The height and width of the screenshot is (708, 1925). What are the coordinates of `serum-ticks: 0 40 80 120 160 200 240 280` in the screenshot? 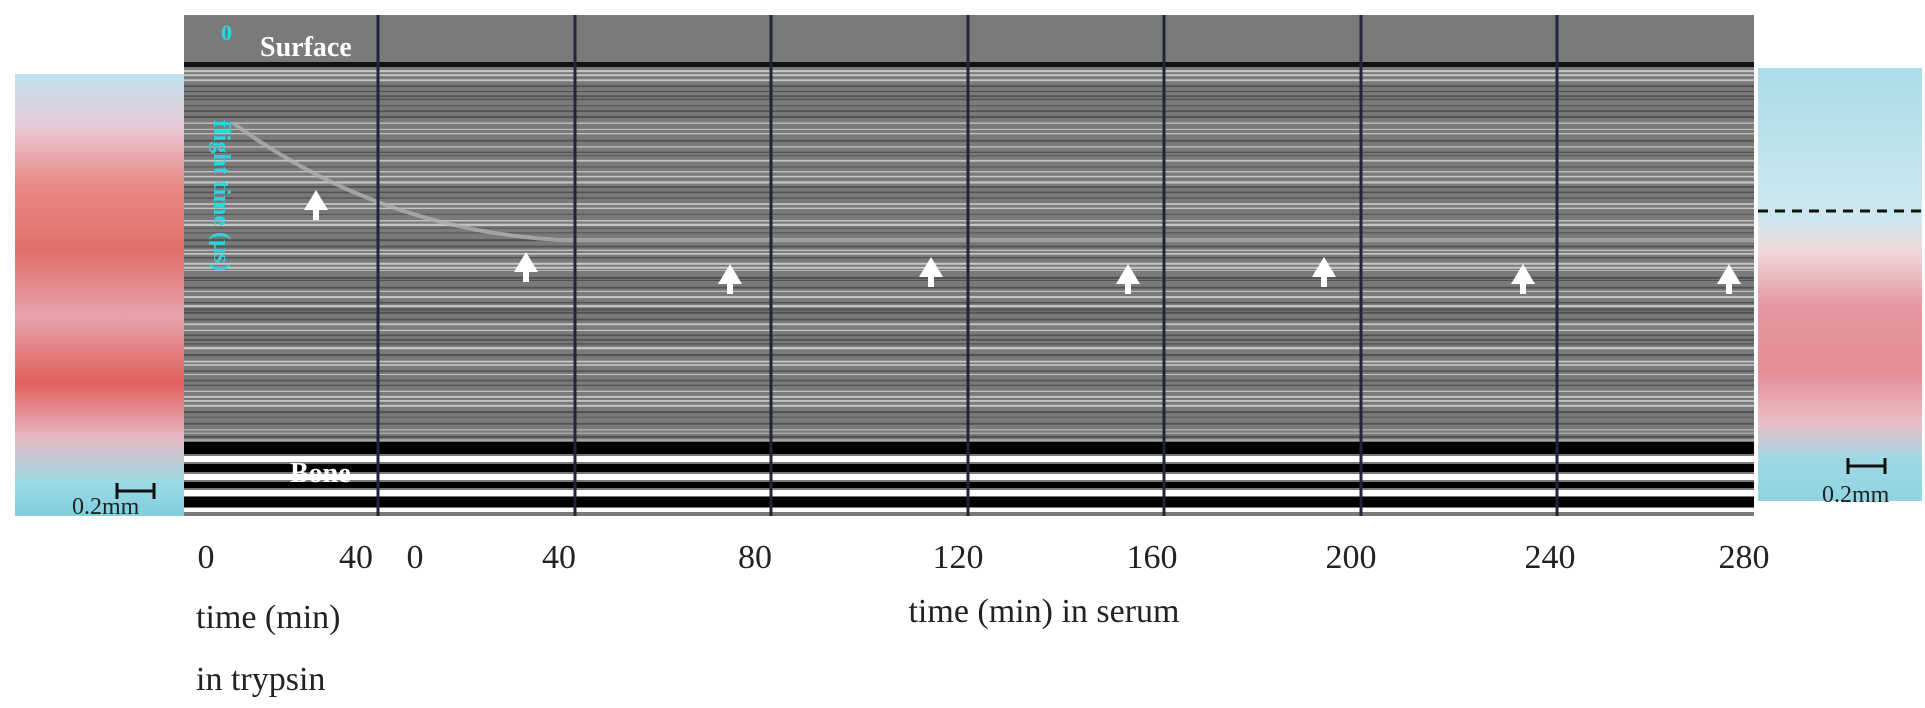 It's located at (1088, 557).